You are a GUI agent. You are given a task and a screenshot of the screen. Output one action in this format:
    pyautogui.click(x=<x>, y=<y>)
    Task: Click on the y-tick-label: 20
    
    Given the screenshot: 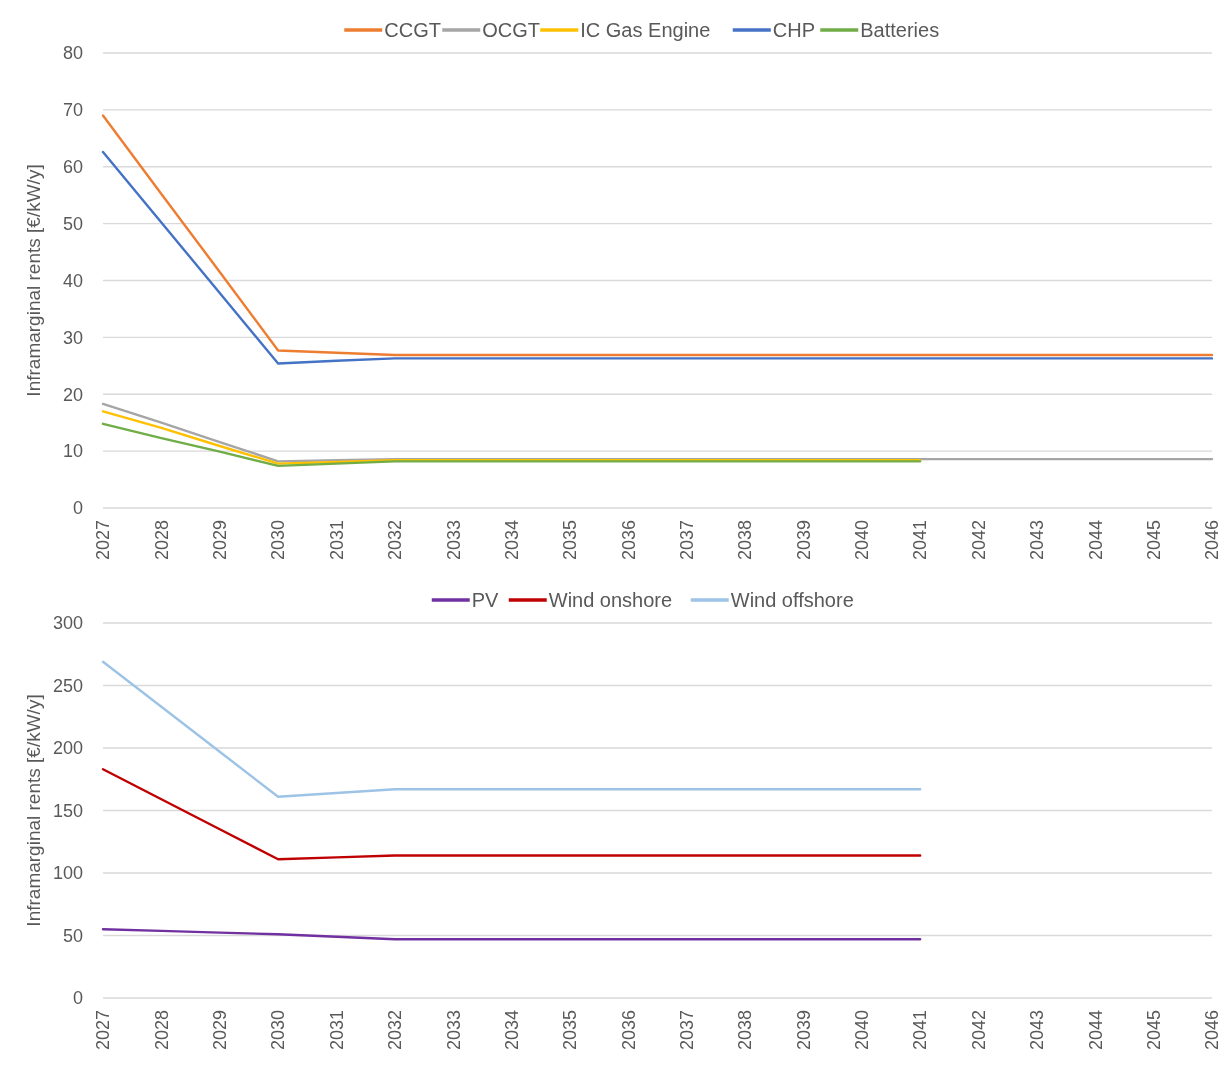 What is the action you would take?
    pyautogui.click(x=72, y=394)
    